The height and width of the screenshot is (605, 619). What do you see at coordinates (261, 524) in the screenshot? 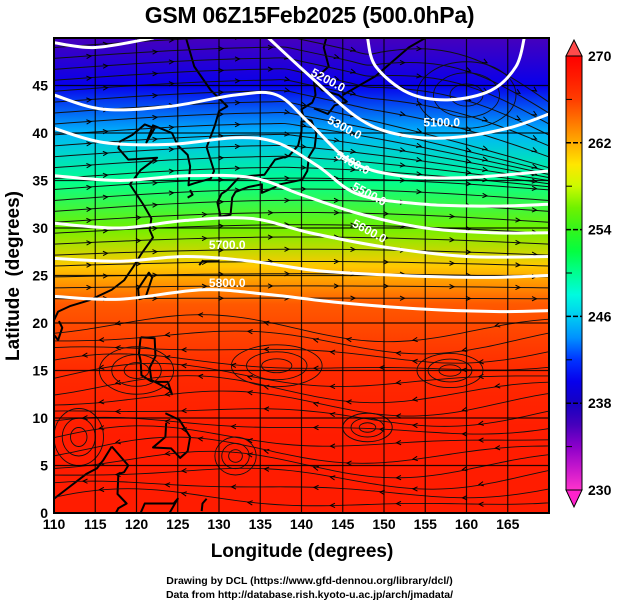
I see `x-tick-label: 135` at bounding box center [261, 524].